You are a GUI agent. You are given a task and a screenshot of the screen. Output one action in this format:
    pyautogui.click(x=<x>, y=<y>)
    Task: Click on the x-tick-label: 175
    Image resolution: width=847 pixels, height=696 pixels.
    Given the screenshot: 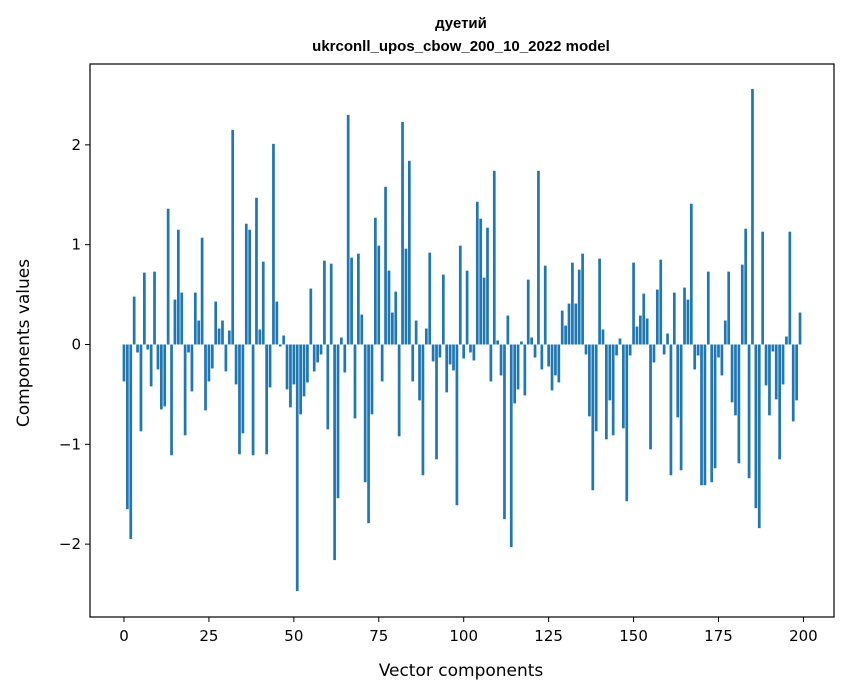 What is the action you would take?
    pyautogui.click(x=718, y=636)
    